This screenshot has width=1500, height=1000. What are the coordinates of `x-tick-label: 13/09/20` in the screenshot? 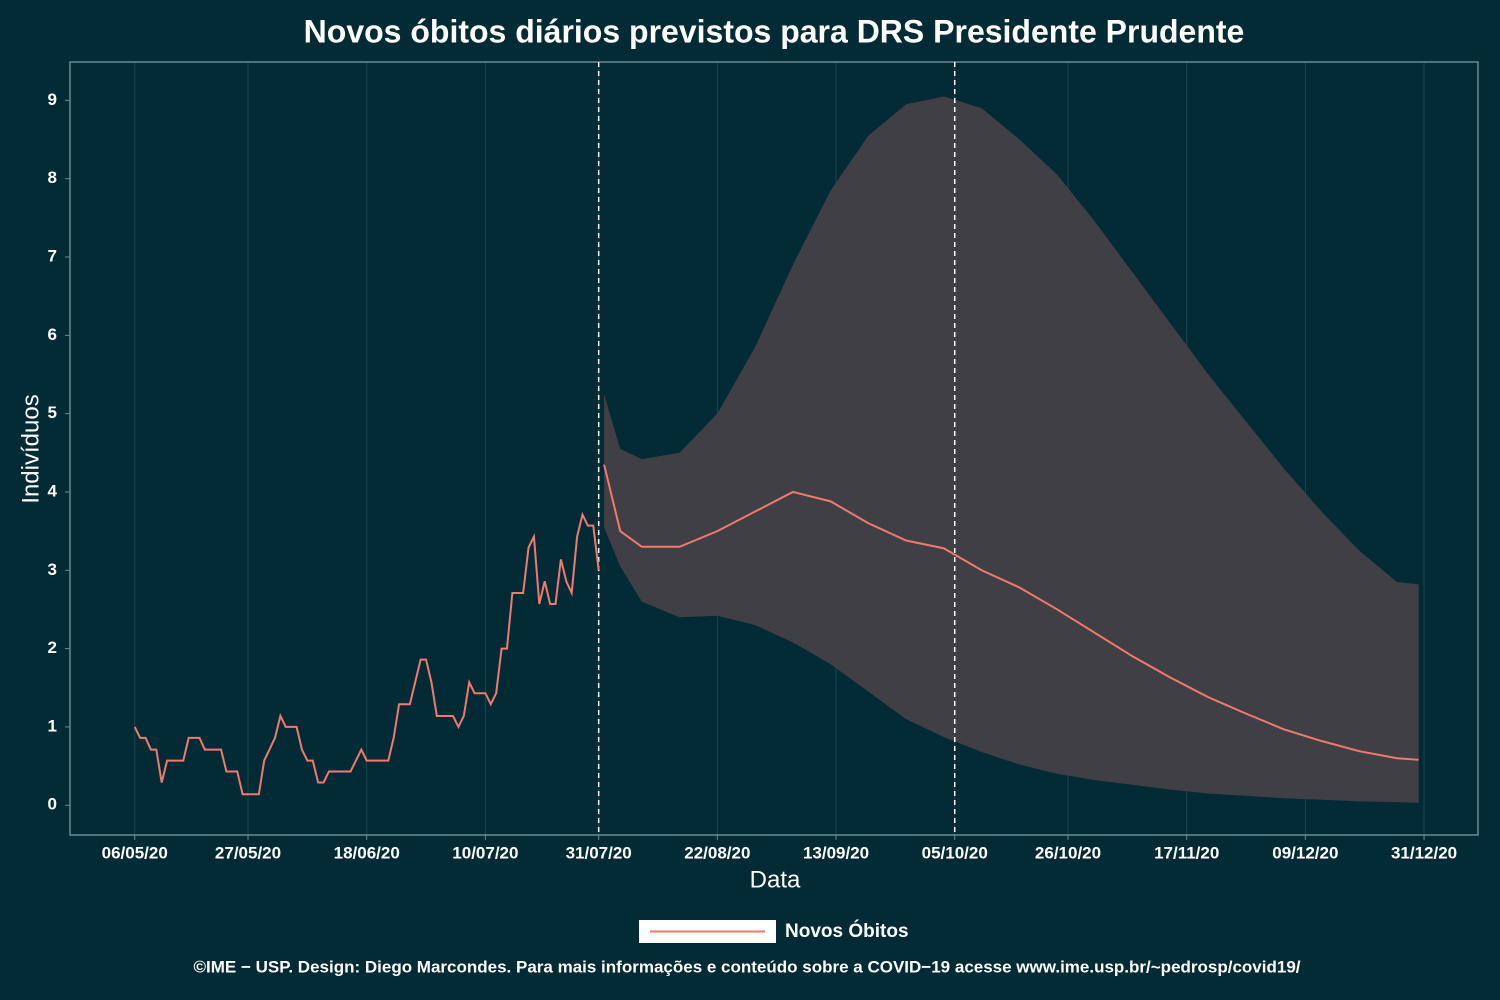 It's located at (836, 852).